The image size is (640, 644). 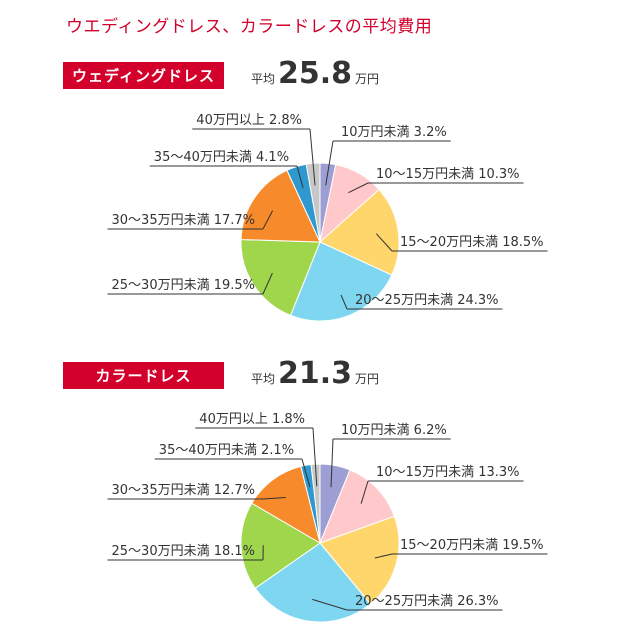 What do you see at coordinates (184, 220) in the screenshot?
I see `slice-label: 30～35万円未満 17.7%` at bounding box center [184, 220].